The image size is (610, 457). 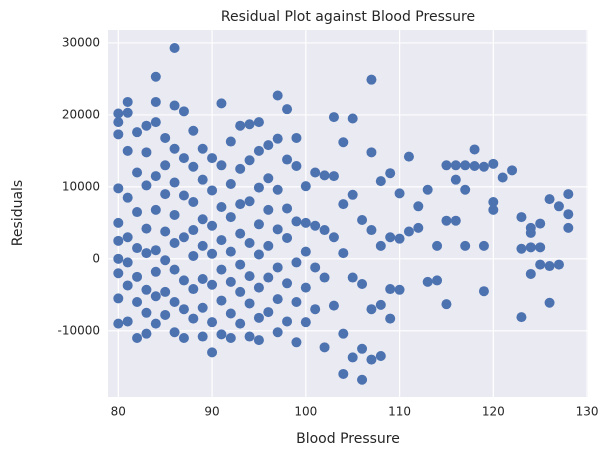 What do you see at coordinates (96, 258) in the screenshot?
I see `y-tick-label: 0` at bounding box center [96, 258].